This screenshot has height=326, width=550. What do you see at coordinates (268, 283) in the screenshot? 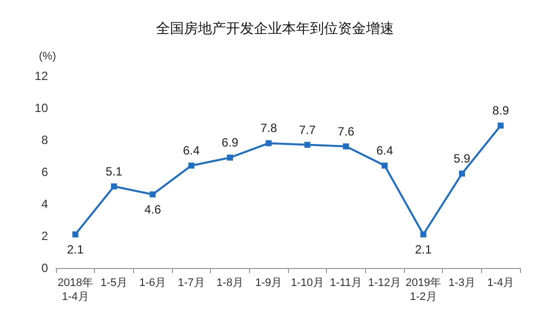
I see `x-tick-label: 1-9月` at bounding box center [268, 283].